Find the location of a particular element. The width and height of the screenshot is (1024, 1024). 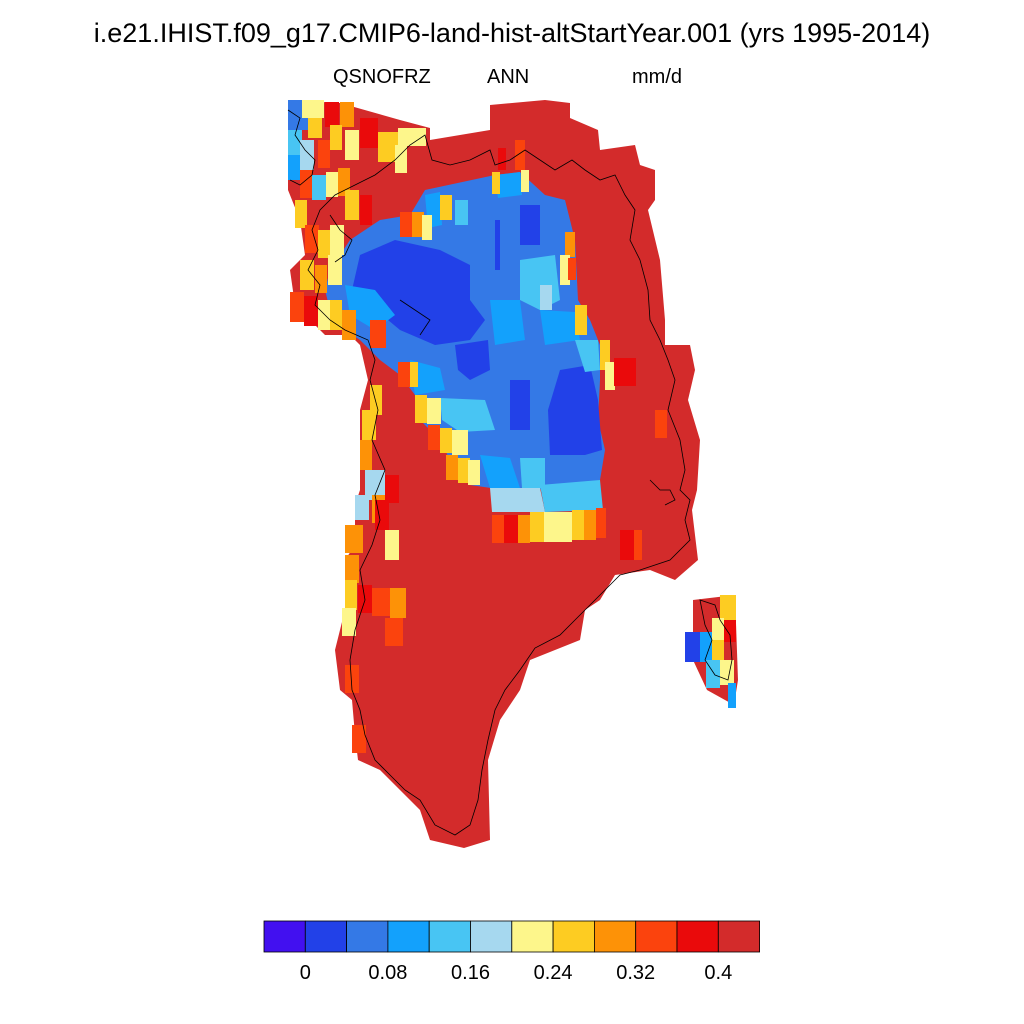

variable-label: QSNOFRZ is located at coordinates (382, 77).